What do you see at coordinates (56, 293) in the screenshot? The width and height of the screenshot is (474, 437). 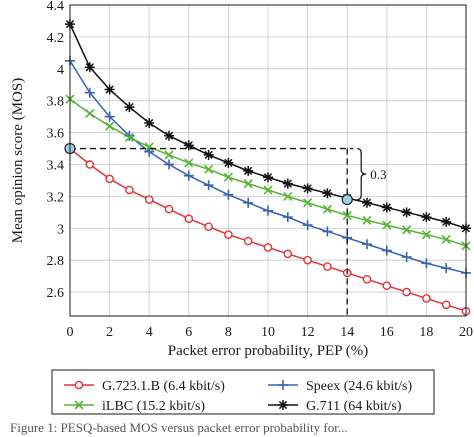 I see `y-tick-label: 2.6` at bounding box center [56, 293].